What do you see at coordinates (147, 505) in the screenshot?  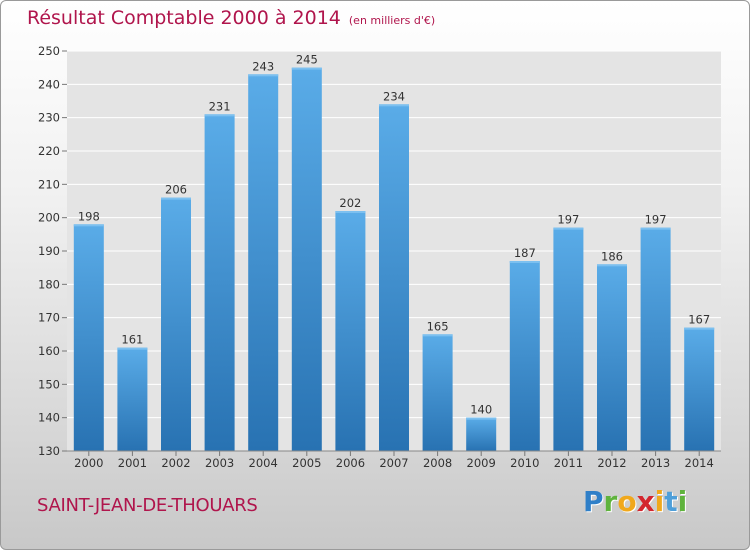 I see `commune-name: SAINT-JEAN-DE-THOUARS` at bounding box center [147, 505].